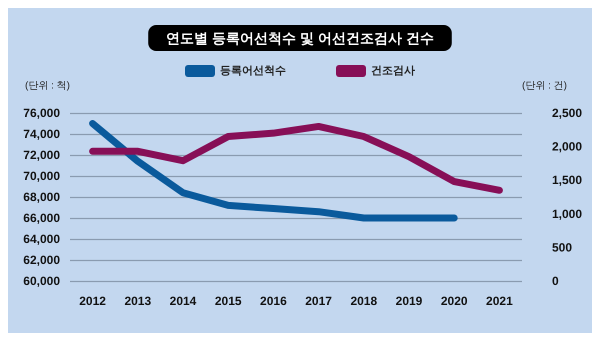 This screenshot has height=341, width=600. Describe the element at coordinates (41, 134) in the screenshot. I see `y-tick-label: 74,000` at that location.